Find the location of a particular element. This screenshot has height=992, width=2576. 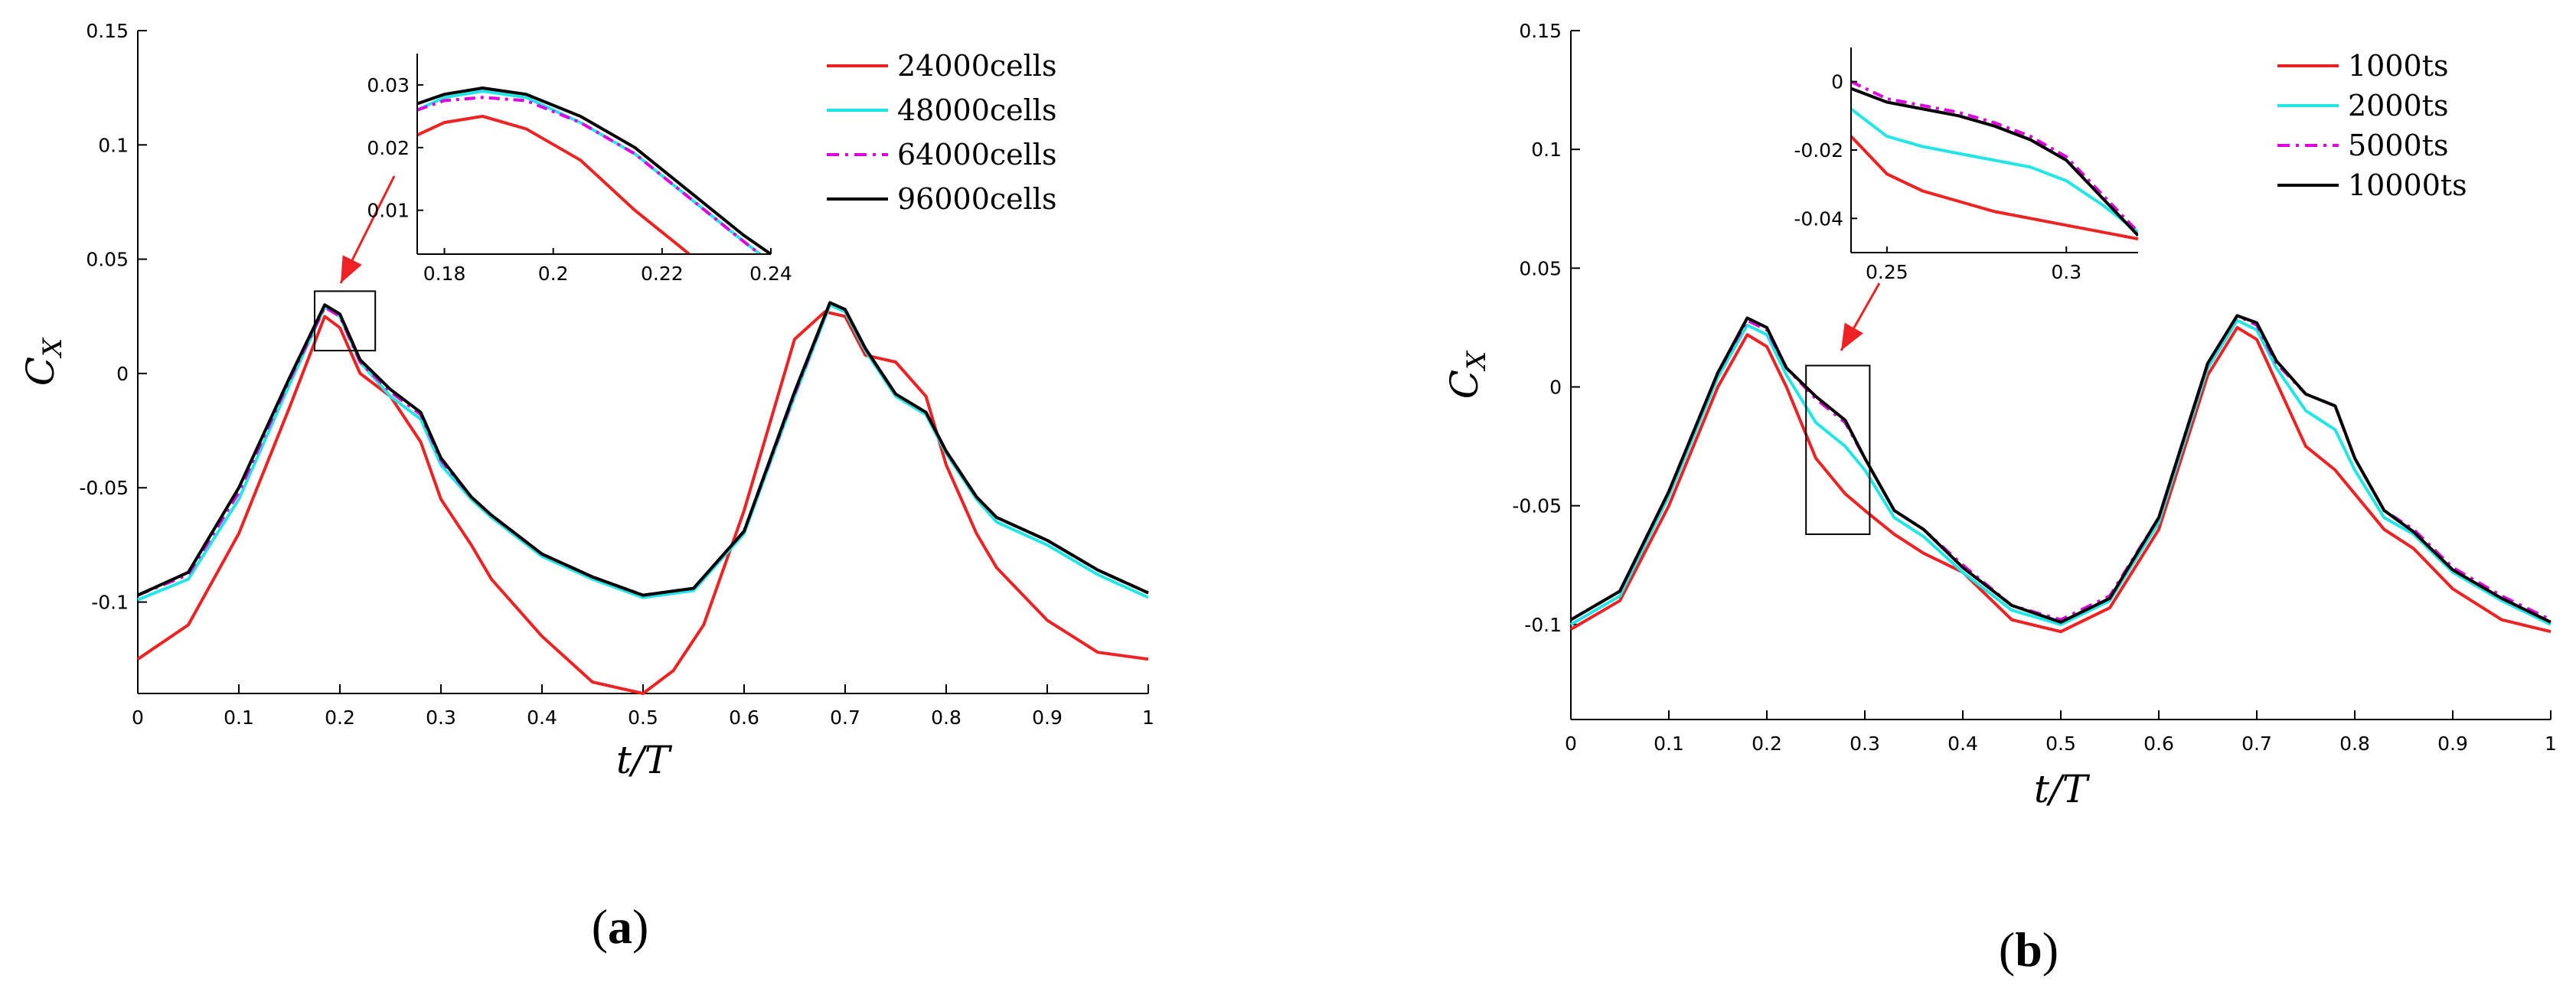

panel-label-b: (b) is located at coordinates (2029, 949).